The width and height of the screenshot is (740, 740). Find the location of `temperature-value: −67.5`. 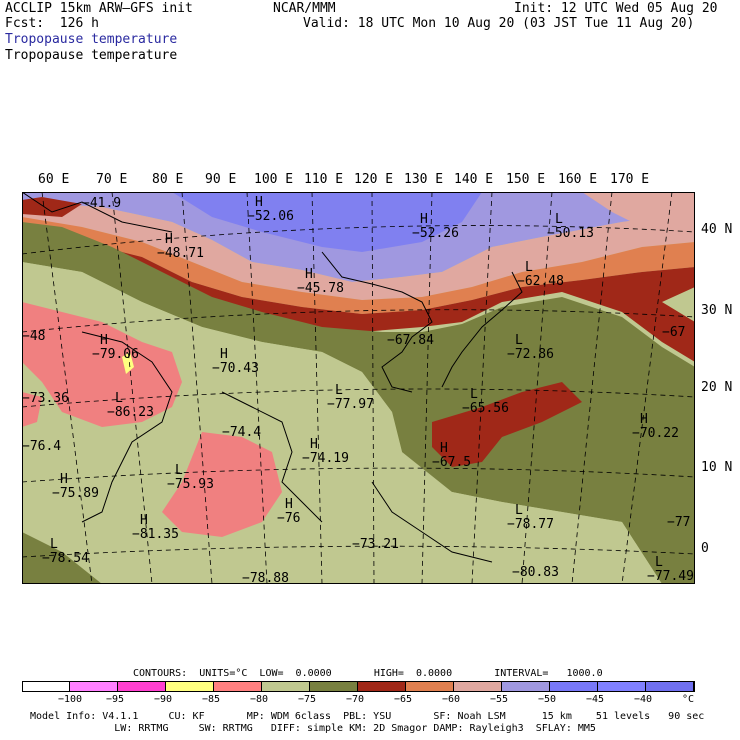

temperature-value: −67.5 is located at coordinates (451, 462).